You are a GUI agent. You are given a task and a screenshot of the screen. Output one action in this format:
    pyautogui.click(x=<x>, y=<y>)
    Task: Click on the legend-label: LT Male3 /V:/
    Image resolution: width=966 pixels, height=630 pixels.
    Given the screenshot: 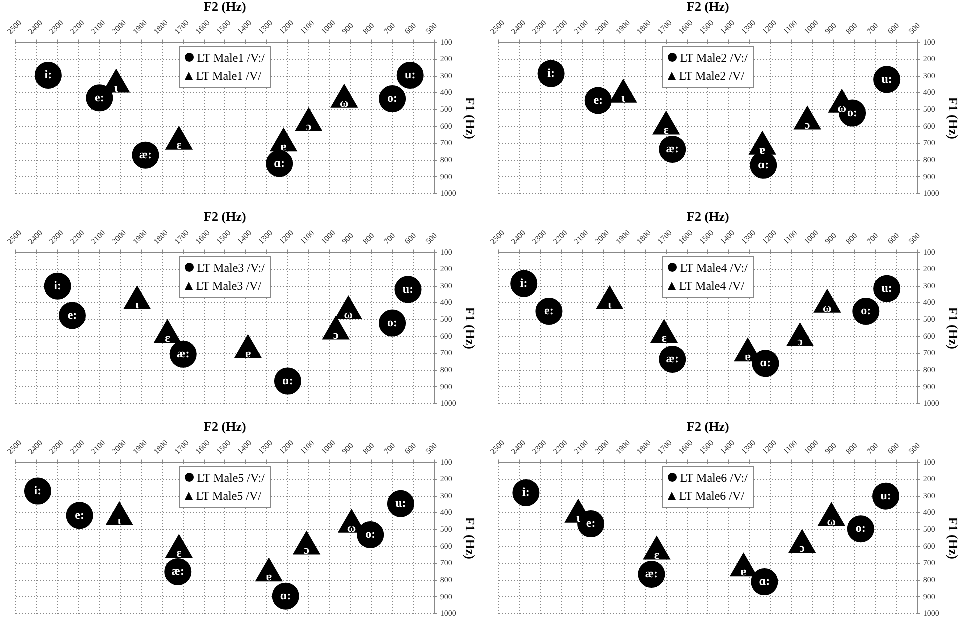 What is the action you would take?
    pyautogui.click(x=231, y=268)
    